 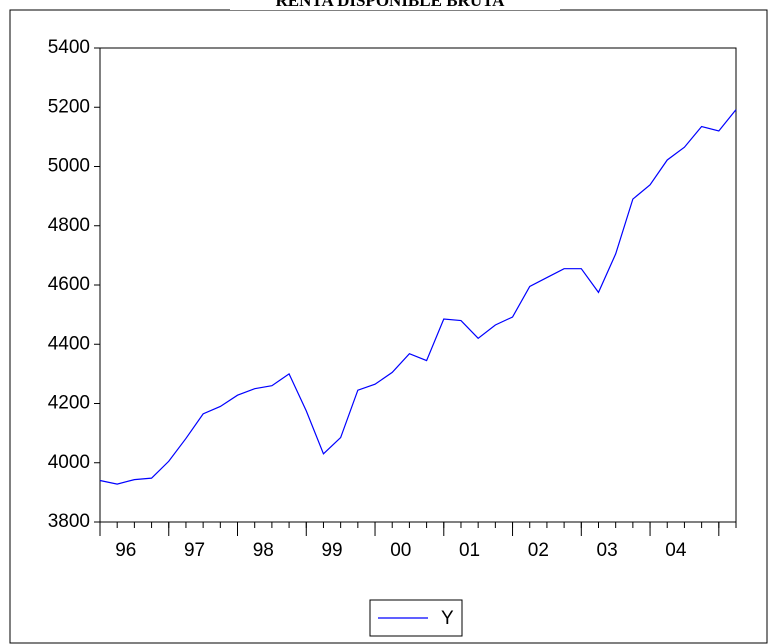 I want to click on legend-label: Y, so click(x=447, y=618).